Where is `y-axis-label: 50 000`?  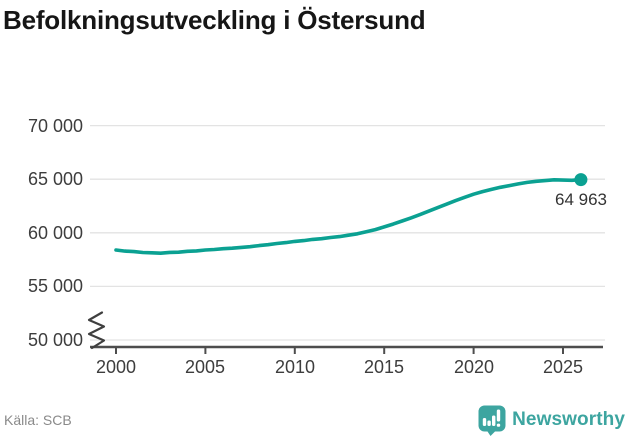
y-axis-label: 50 000 is located at coordinates (55, 340).